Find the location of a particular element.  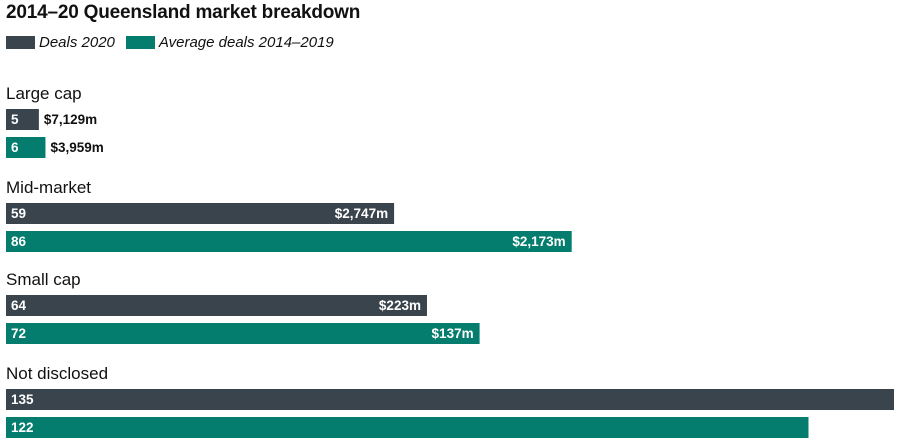

chart-title: 2014–20 Queensland market breakdown is located at coordinates (183, 12).